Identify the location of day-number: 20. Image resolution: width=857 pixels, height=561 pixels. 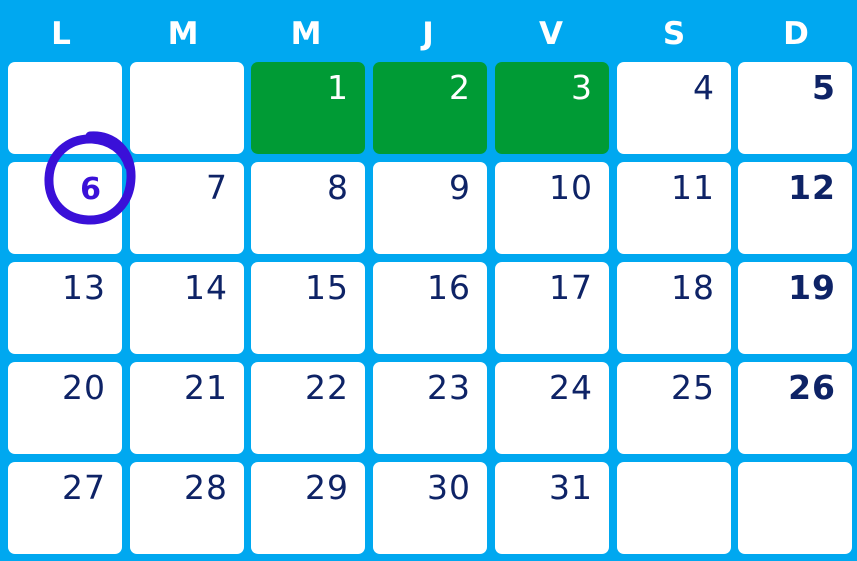
(84, 387).